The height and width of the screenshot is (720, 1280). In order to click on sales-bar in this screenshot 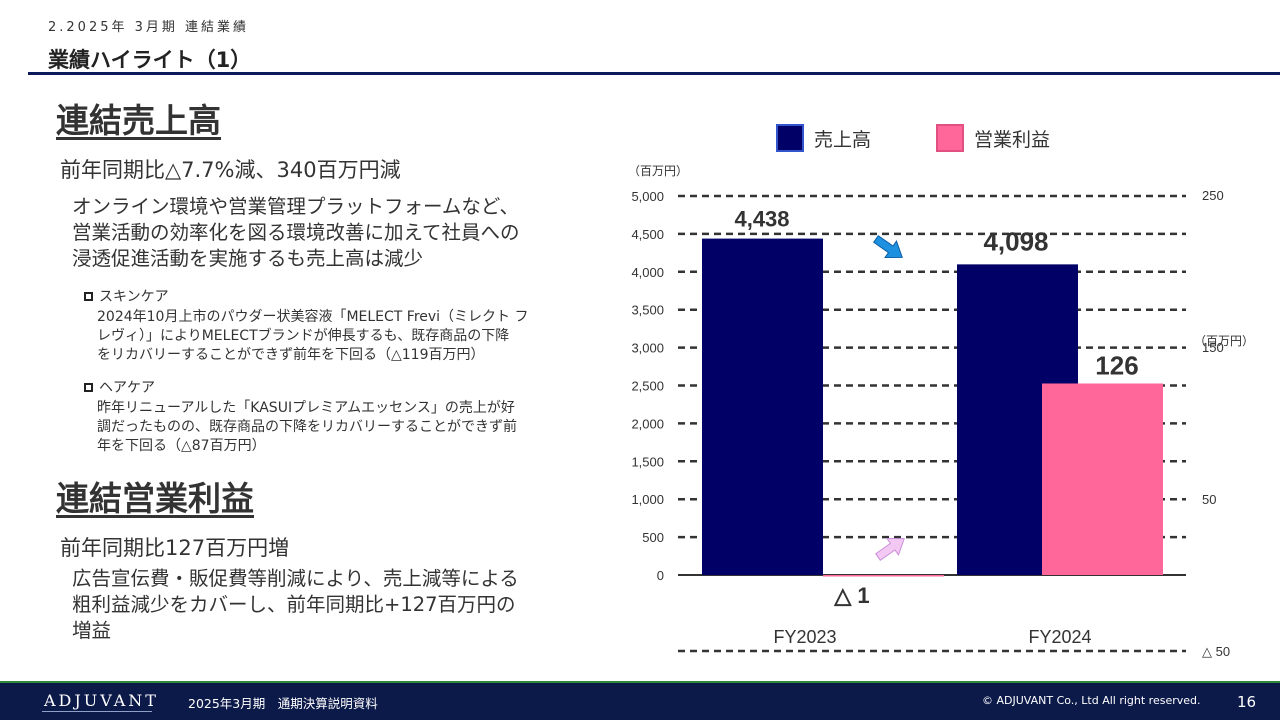, I will do `click(762, 406)`.